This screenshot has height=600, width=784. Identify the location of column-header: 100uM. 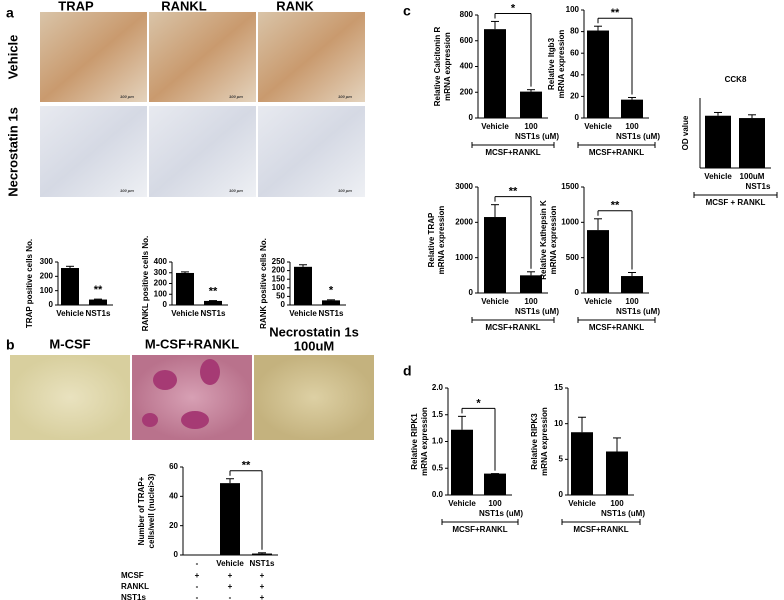
(314, 345).